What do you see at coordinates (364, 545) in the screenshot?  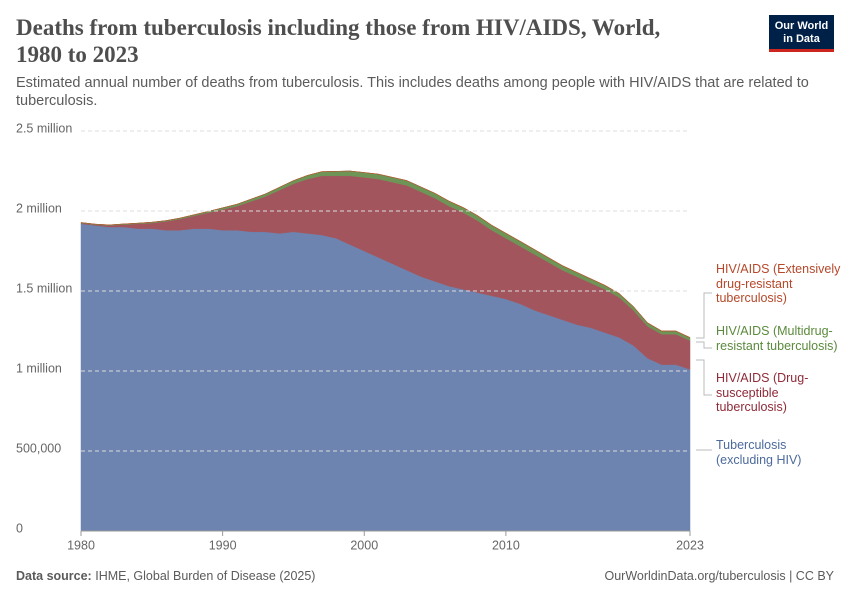 I see `x-tick-label: 2000` at bounding box center [364, 545].